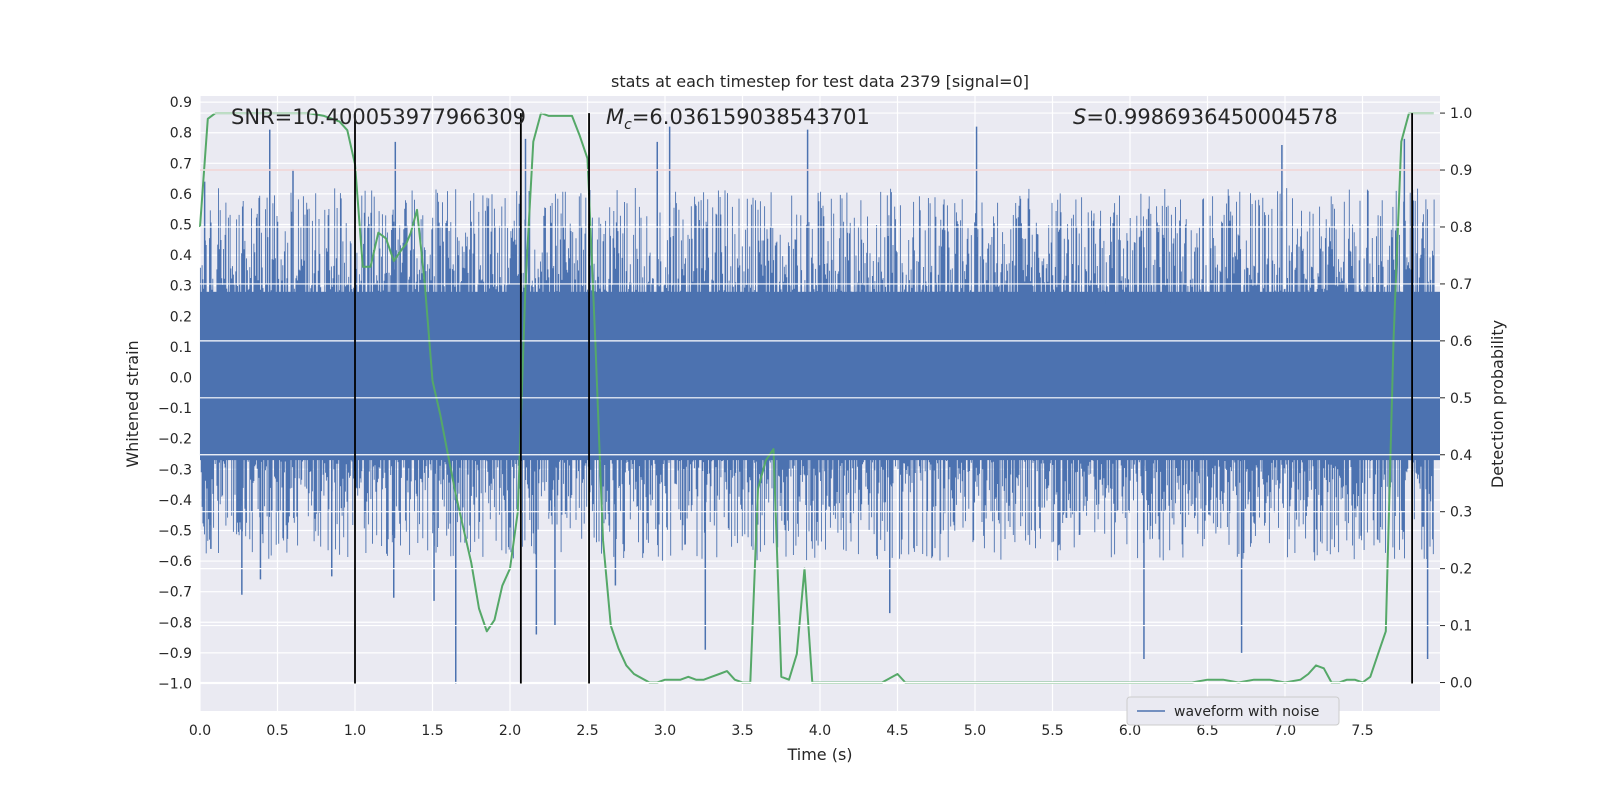 This screenshot has width=1600, height=800. Describe the element at coordinates (510, 731) in the screenshot. I see `x-tick-label: 2.0` at that location.